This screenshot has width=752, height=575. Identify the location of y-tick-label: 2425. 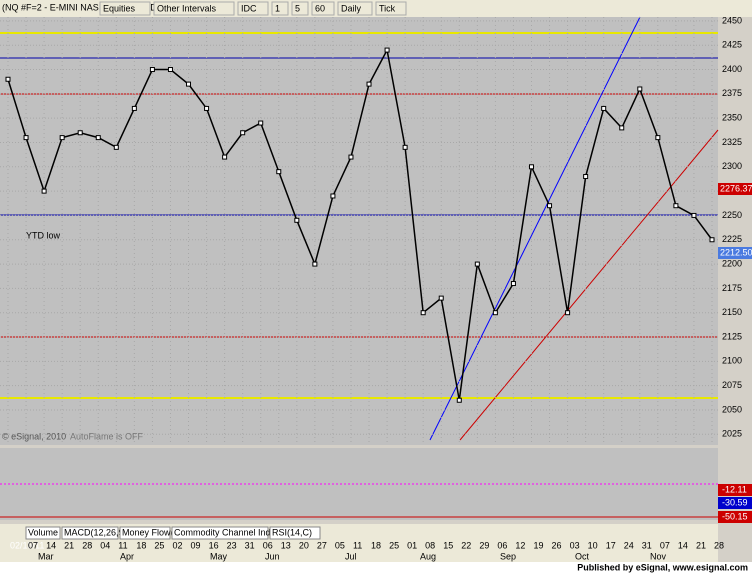
(732, 45).